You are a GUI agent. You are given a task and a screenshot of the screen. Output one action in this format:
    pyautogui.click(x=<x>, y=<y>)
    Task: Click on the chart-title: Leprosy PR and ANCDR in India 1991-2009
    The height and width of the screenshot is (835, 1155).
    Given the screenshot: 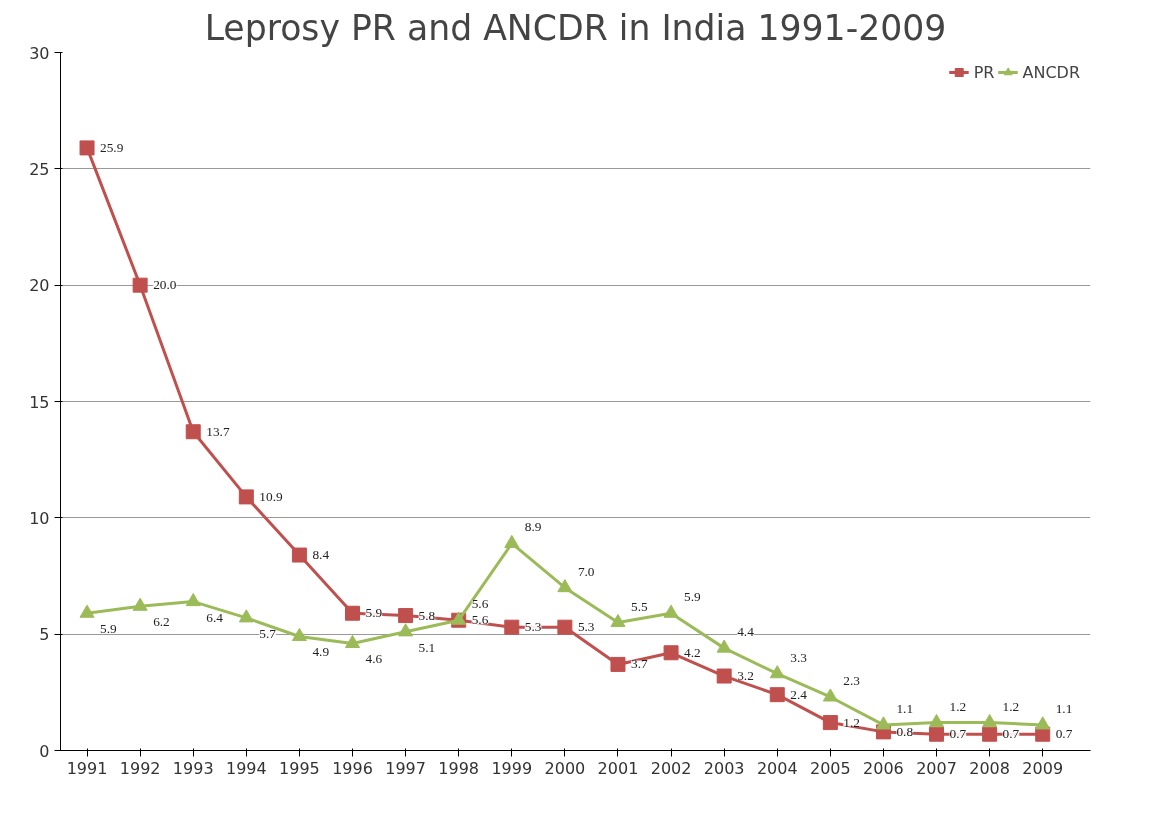 What is the action you would take?
    pyautogui.click(x=575, y=27)
    